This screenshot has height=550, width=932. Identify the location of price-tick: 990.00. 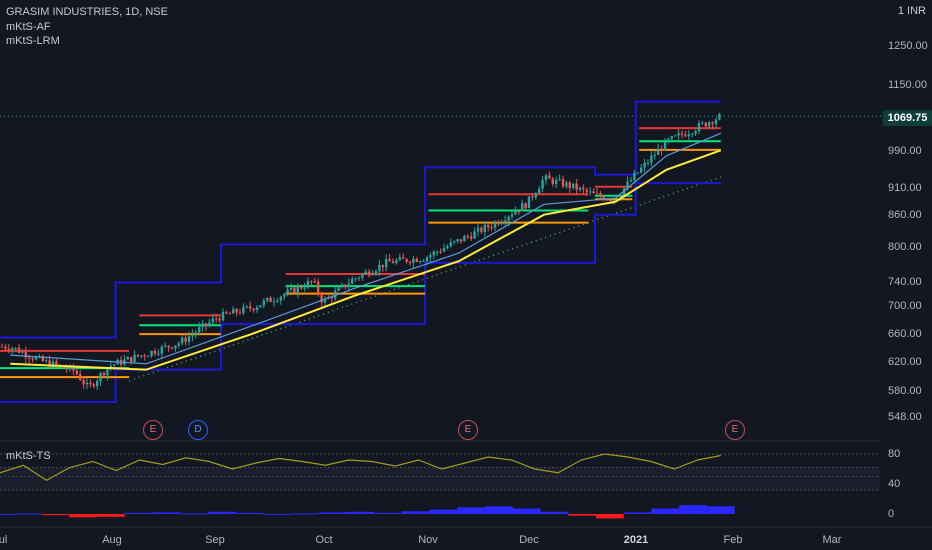
(905, 151).